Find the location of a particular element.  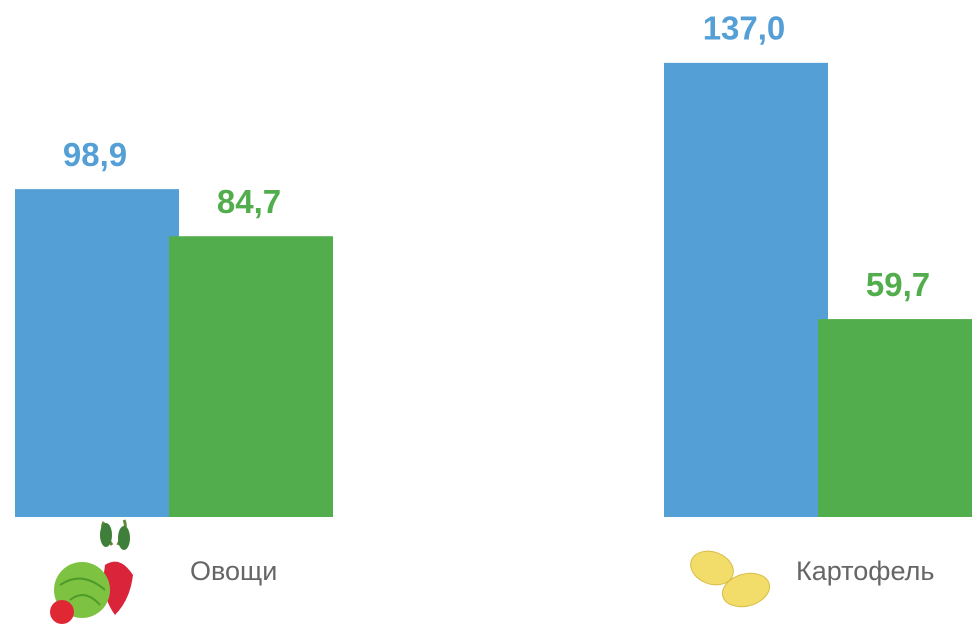

potato-icon is located at coordinates (730, 579).